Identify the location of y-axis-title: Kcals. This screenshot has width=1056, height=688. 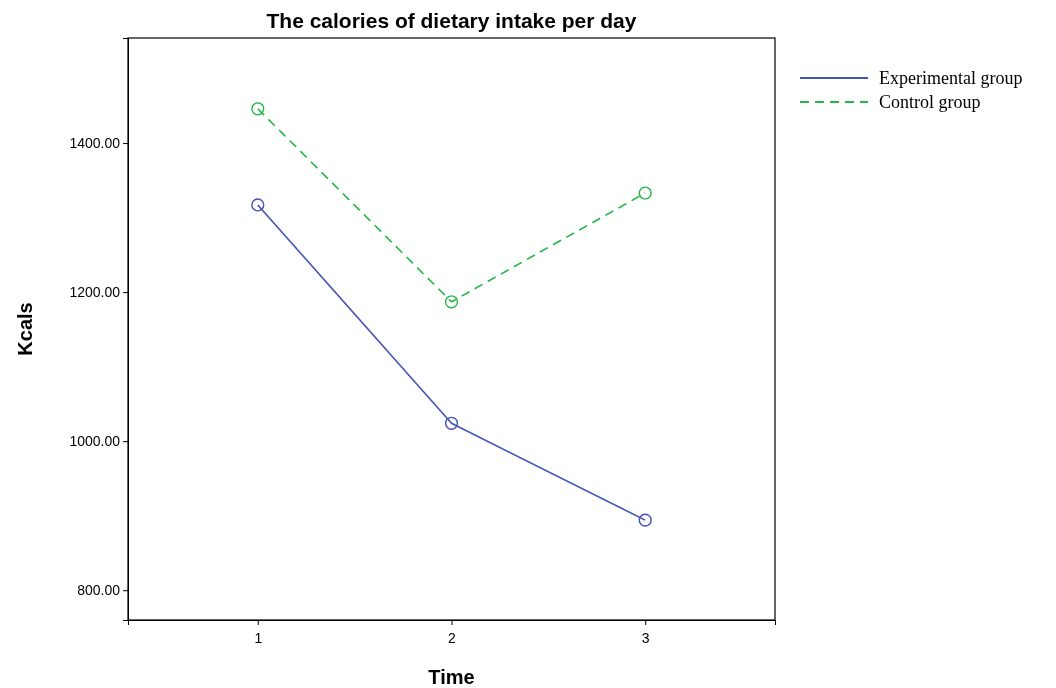
(25, 329).